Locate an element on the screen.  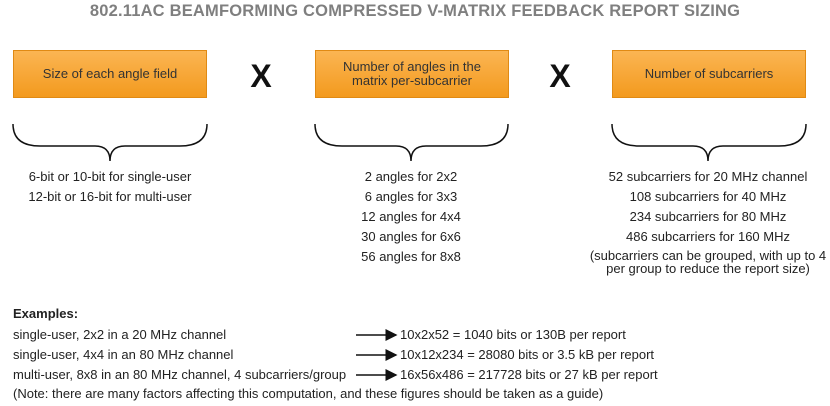
detail-line: 6 angles for 3x3 is located at coordinates (411, 196).